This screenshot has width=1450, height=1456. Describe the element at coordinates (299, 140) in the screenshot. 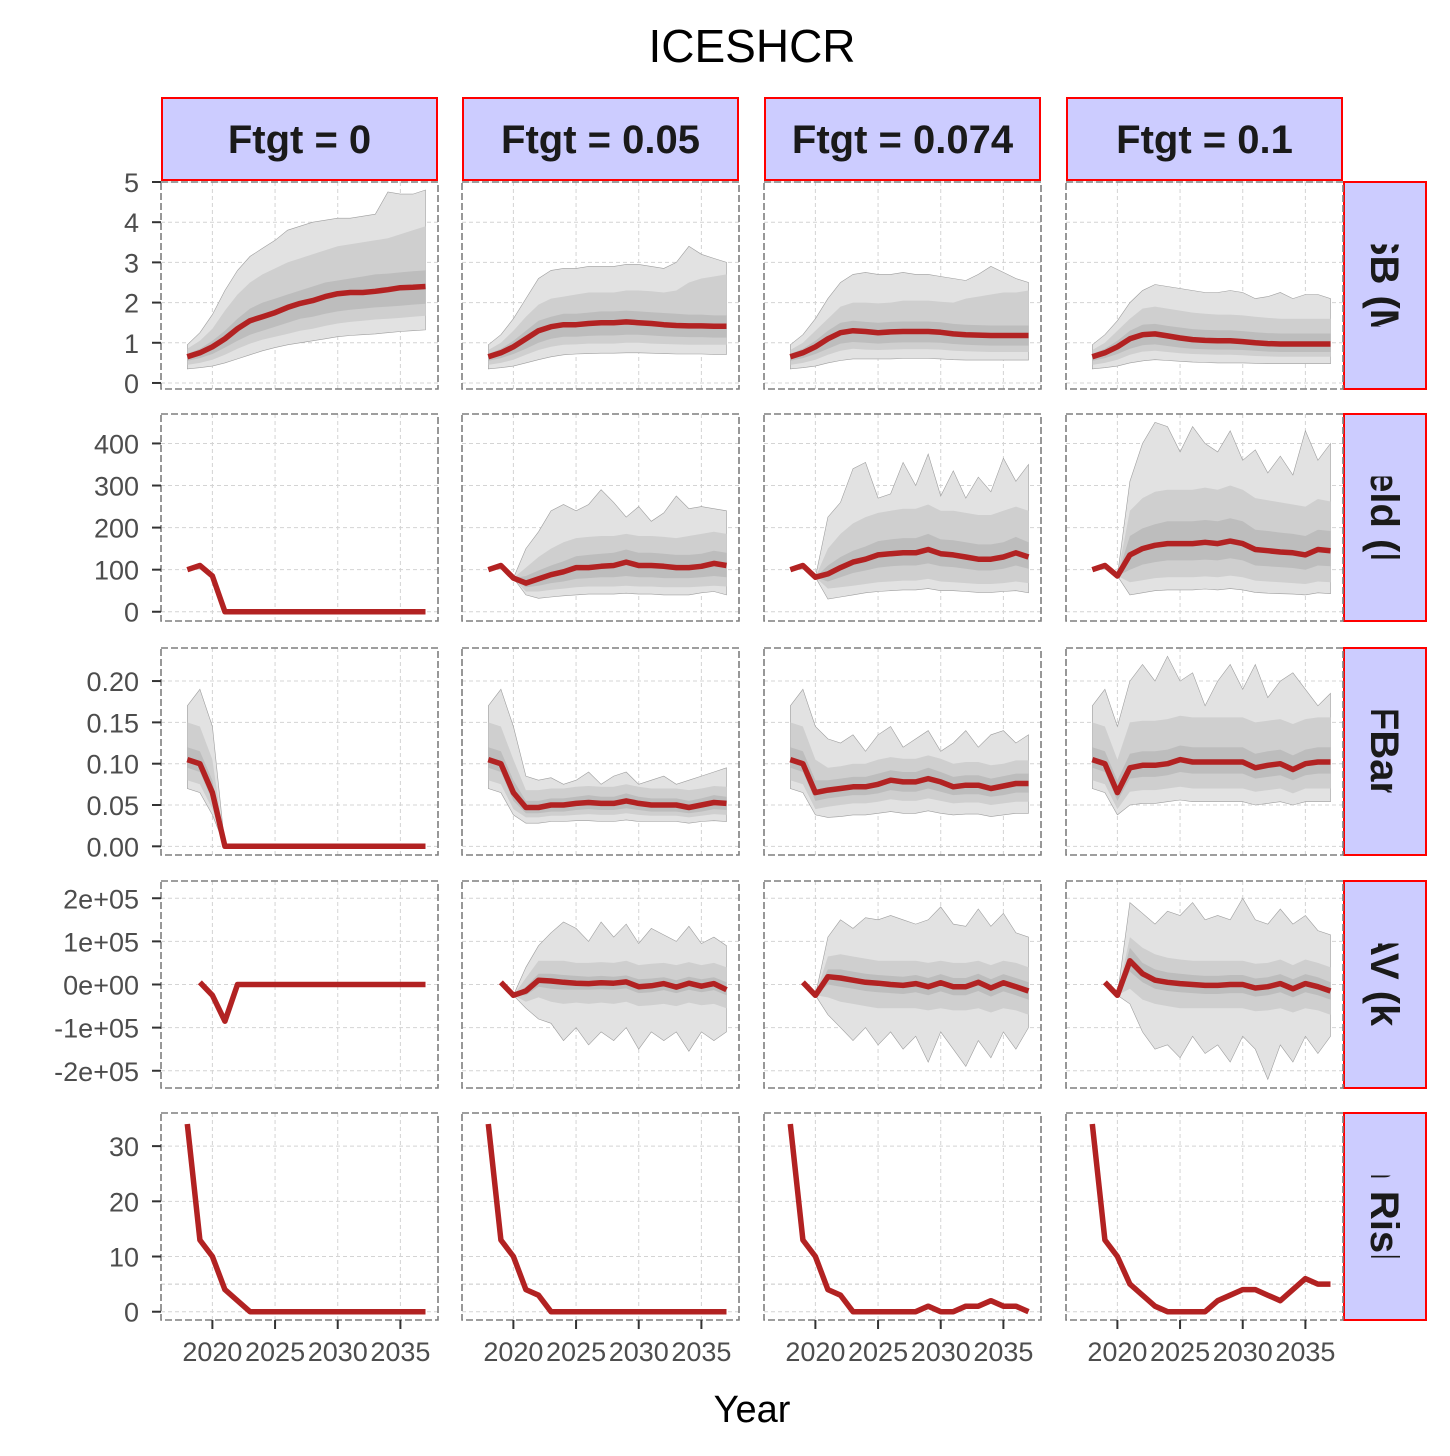

I see `facet-strip-label: Ftgt = 0` at that location.